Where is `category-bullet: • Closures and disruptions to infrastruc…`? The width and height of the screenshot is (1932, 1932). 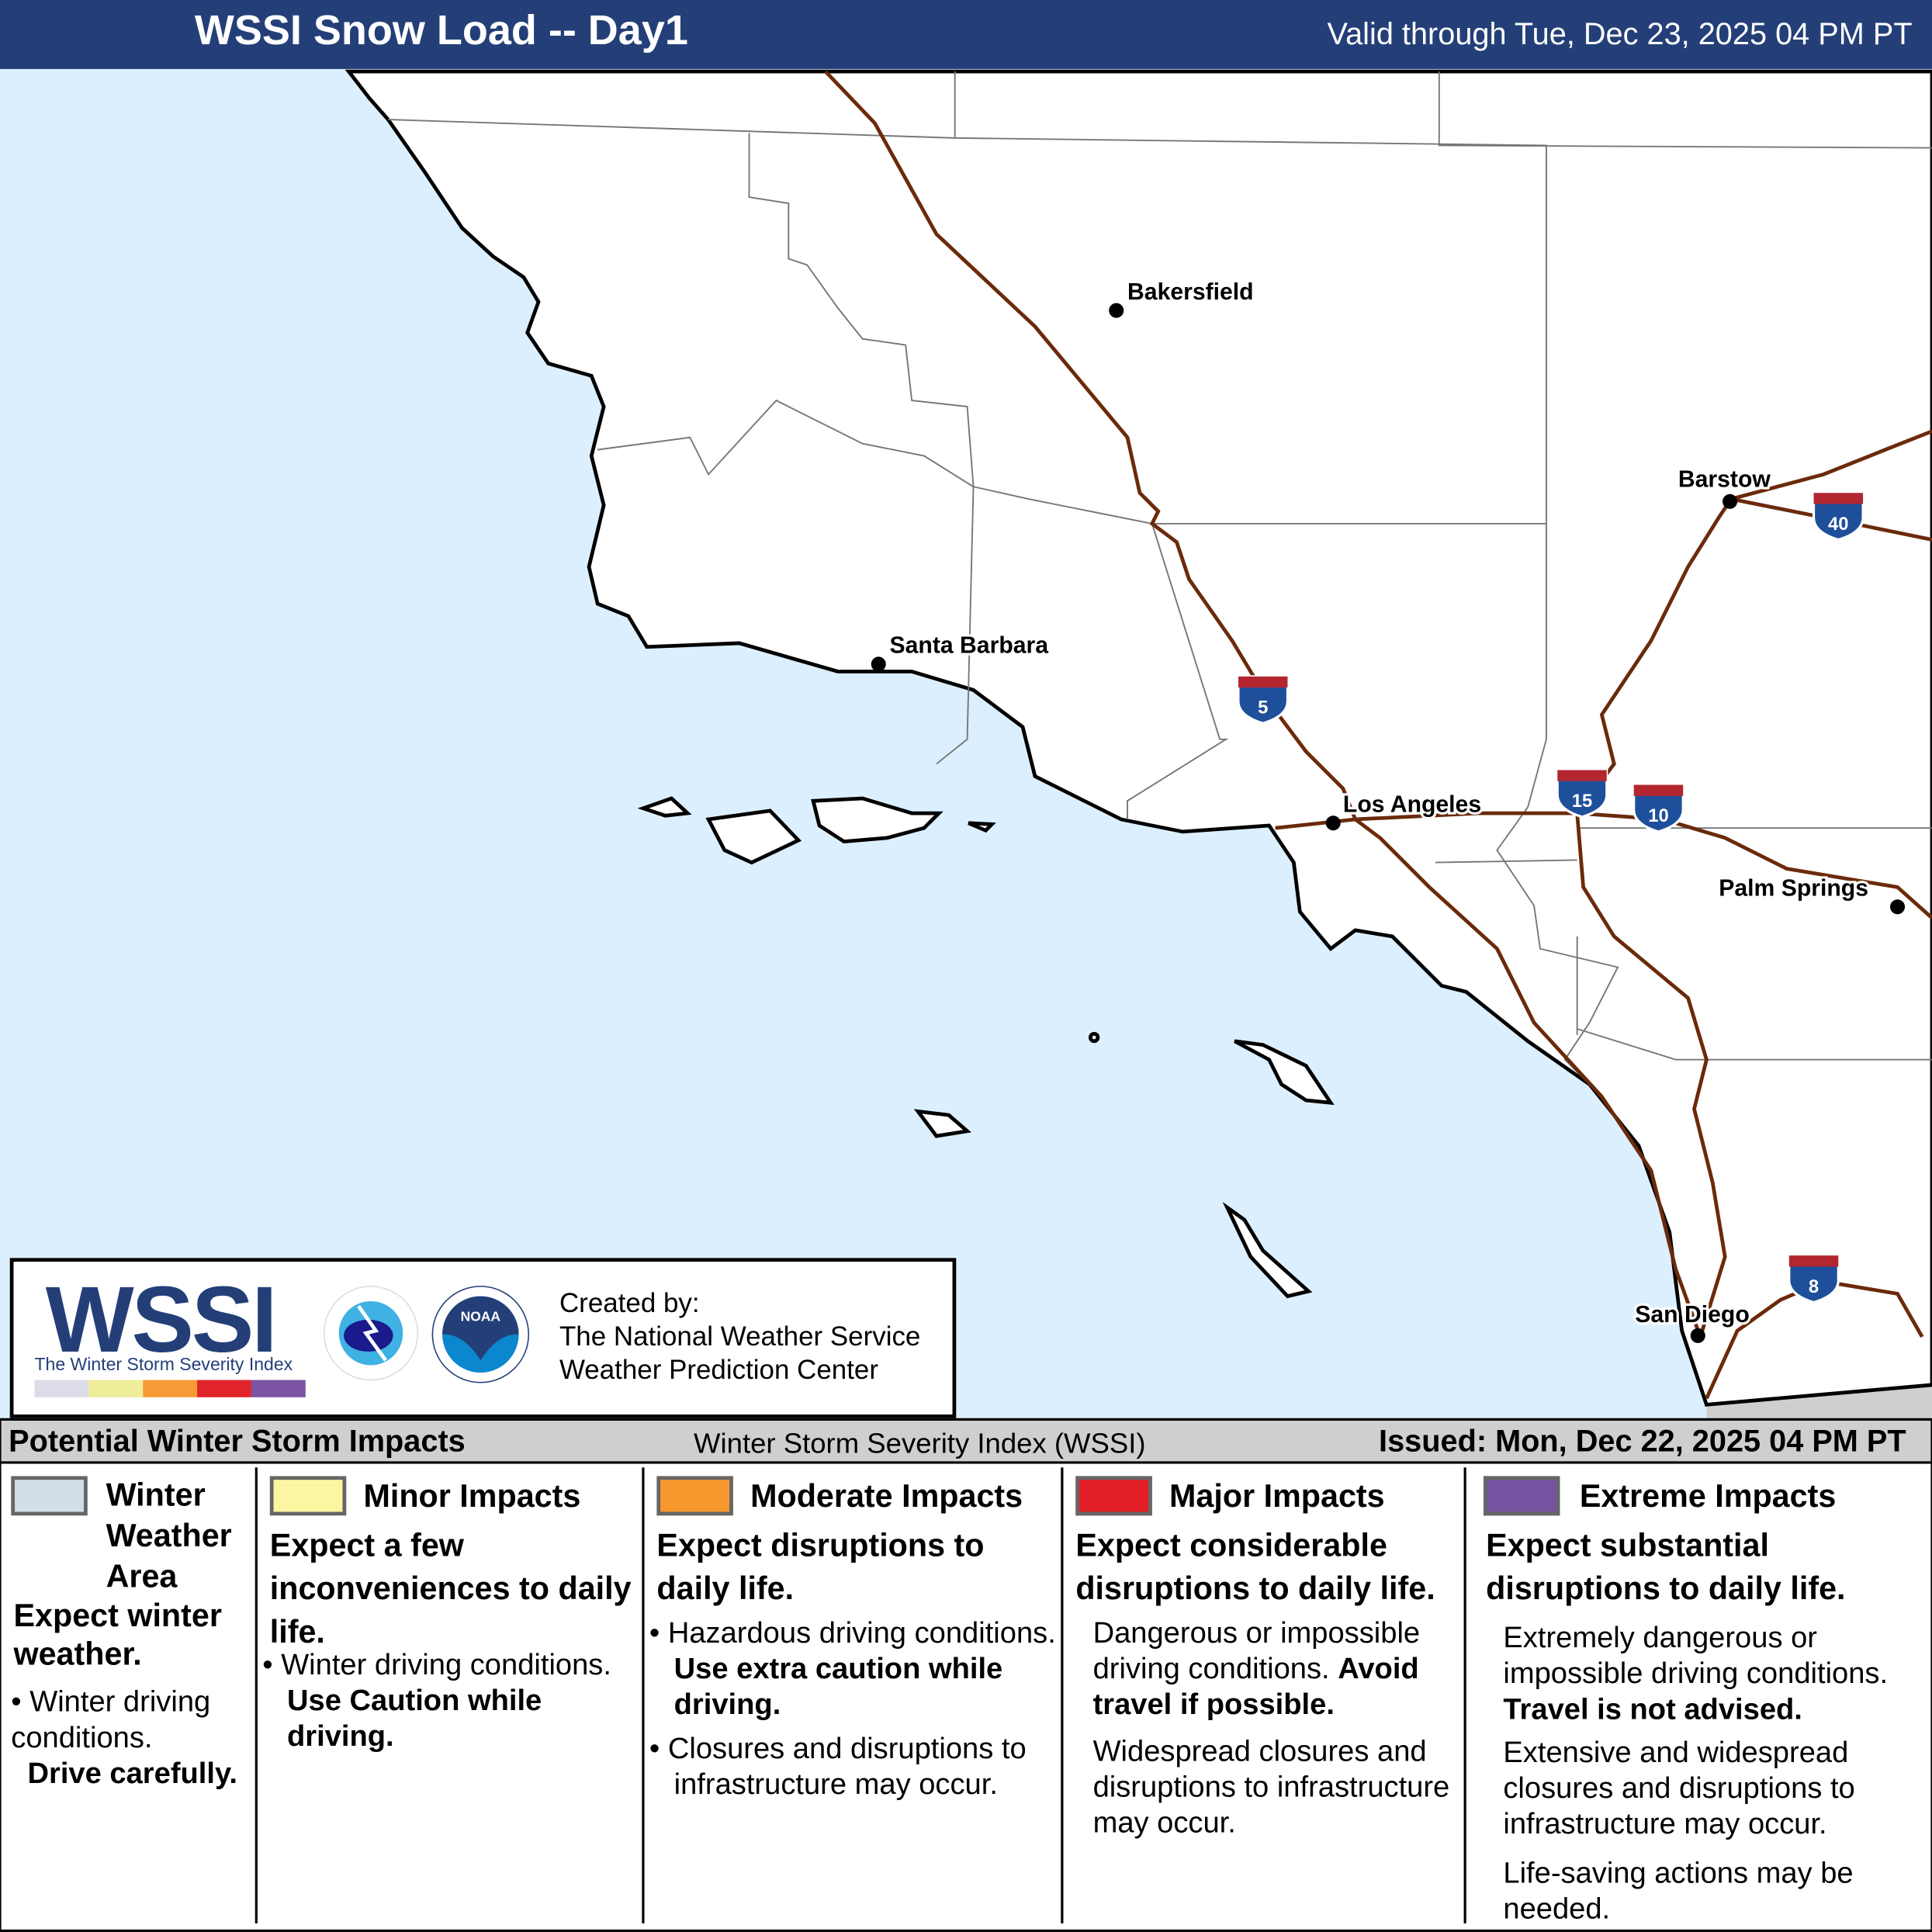 category-bullet: • Closures and disruptions to infrastruc… is located at coordinates (838, 1767).